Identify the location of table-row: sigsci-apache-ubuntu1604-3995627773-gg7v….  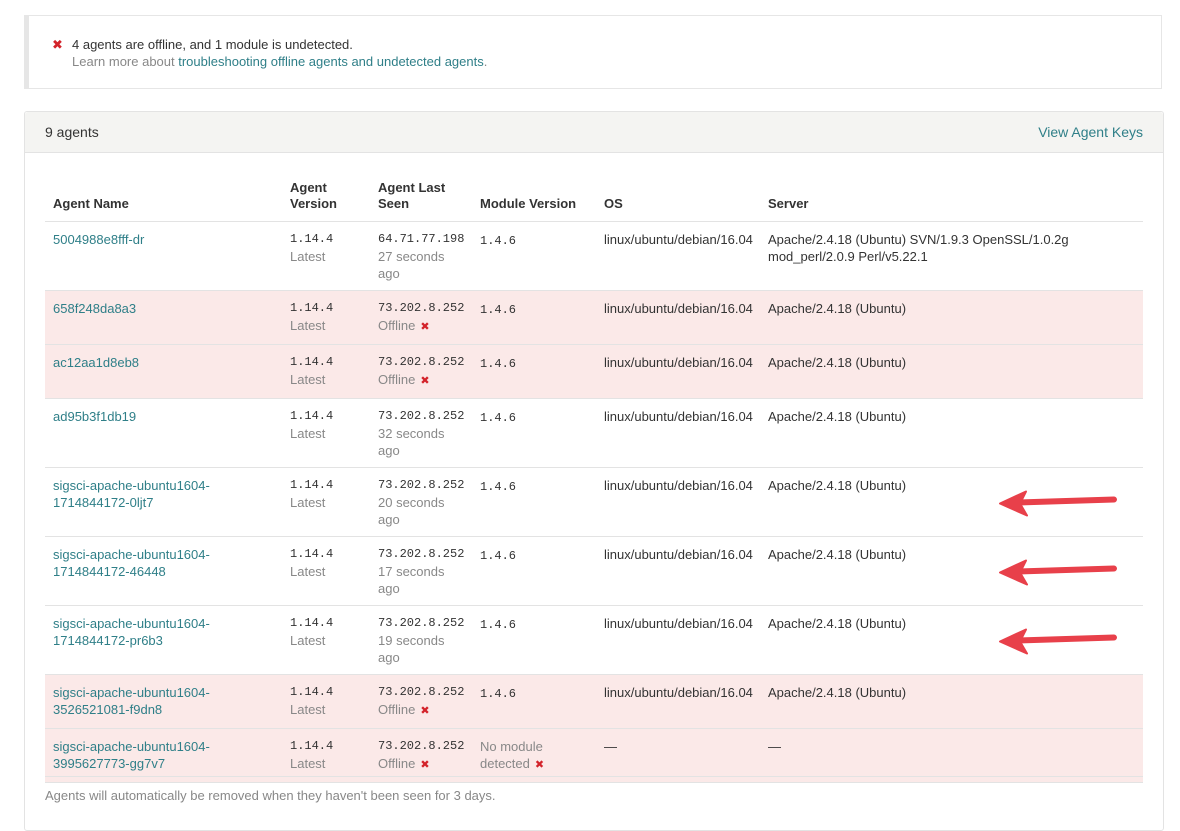
(594, 755).